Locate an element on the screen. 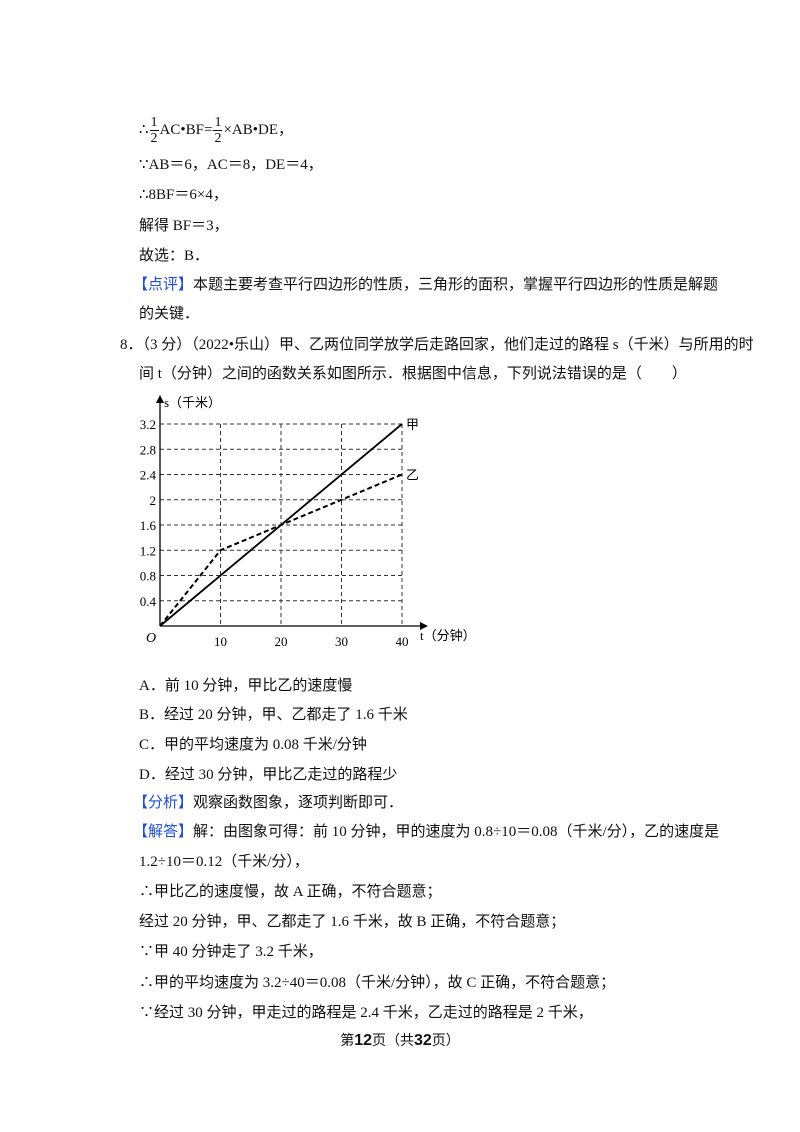  origin-label: O is located at coordinates (151, 638).